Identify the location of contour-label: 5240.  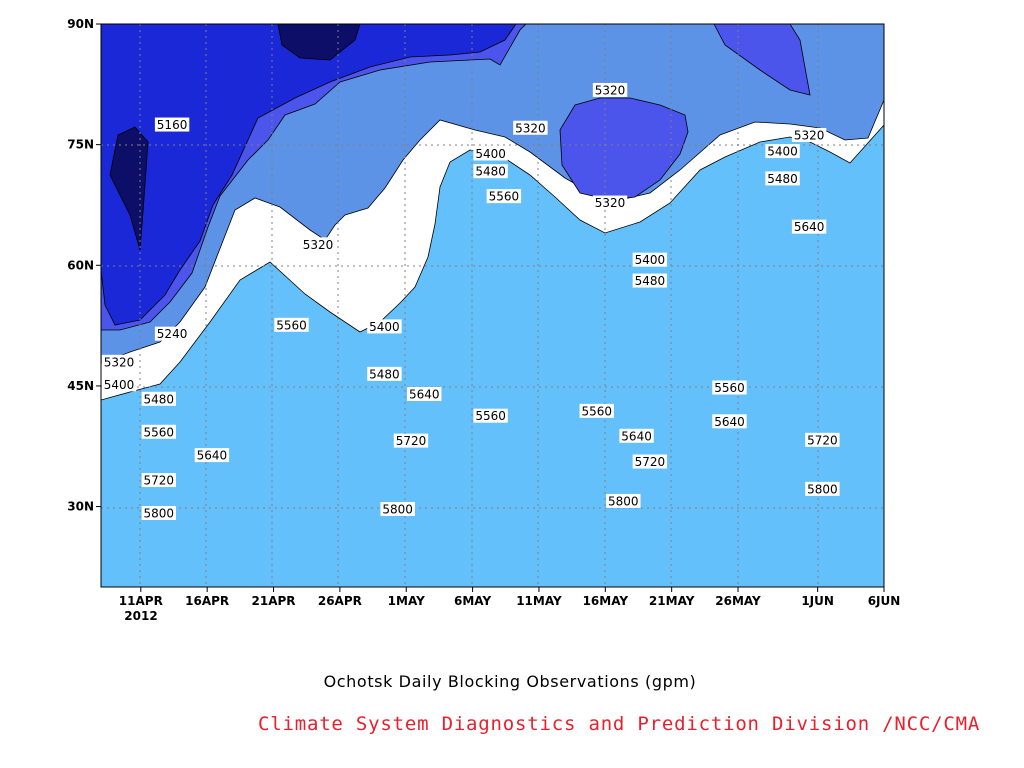
(172, 333).